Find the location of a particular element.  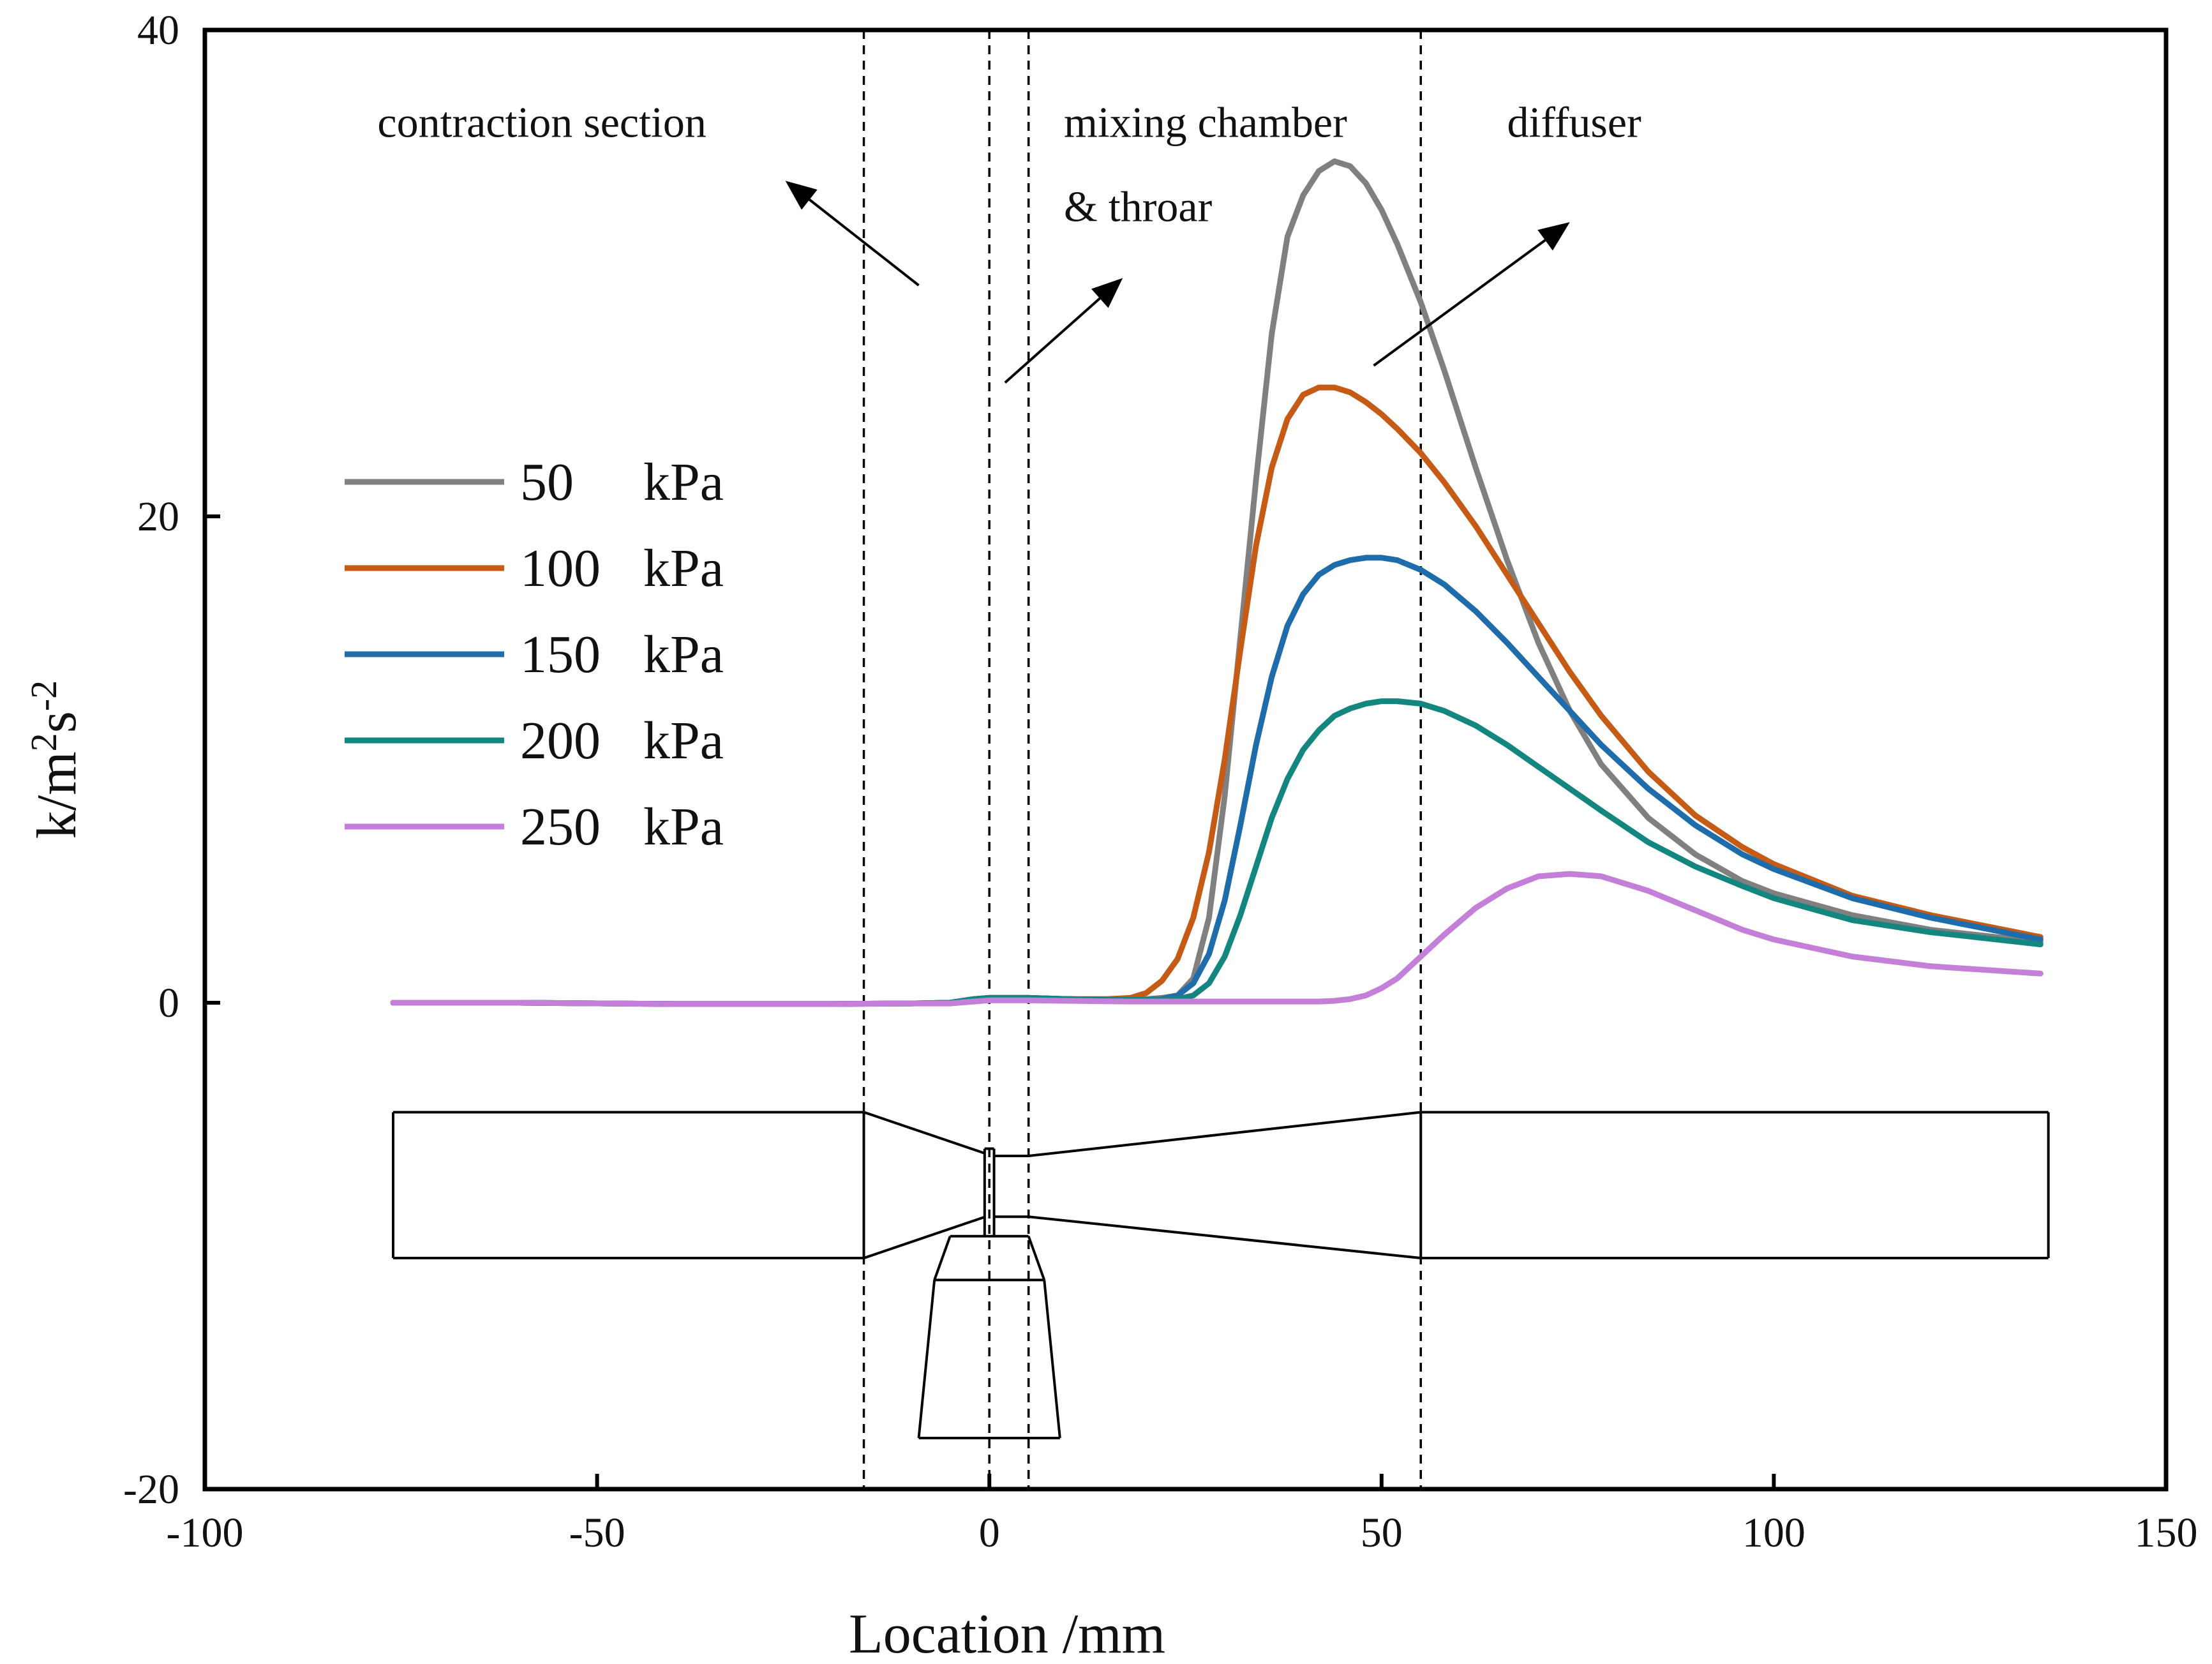

legend-value: 150 is located at coordinates (560, 655).